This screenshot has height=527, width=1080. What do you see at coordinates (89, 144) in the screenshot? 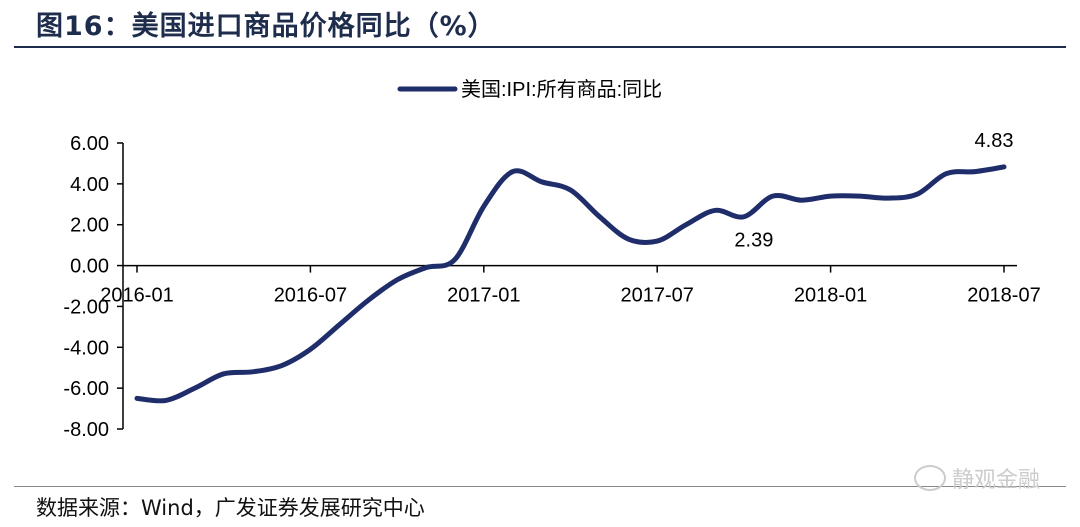
I see `y-tick-label: 6.00` at bounding box center [89, 144].